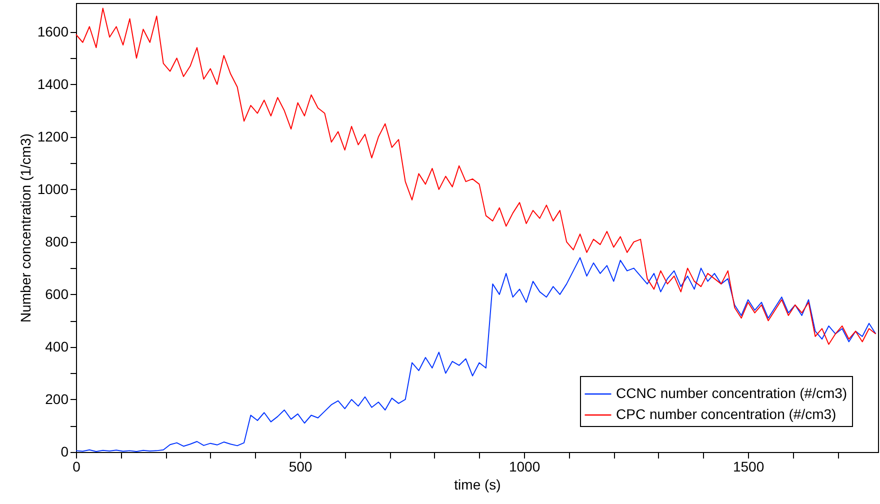 The width and height of the screenshot is (880, 504). I want to click on y-tick-label: 1000, so click(53, 188).